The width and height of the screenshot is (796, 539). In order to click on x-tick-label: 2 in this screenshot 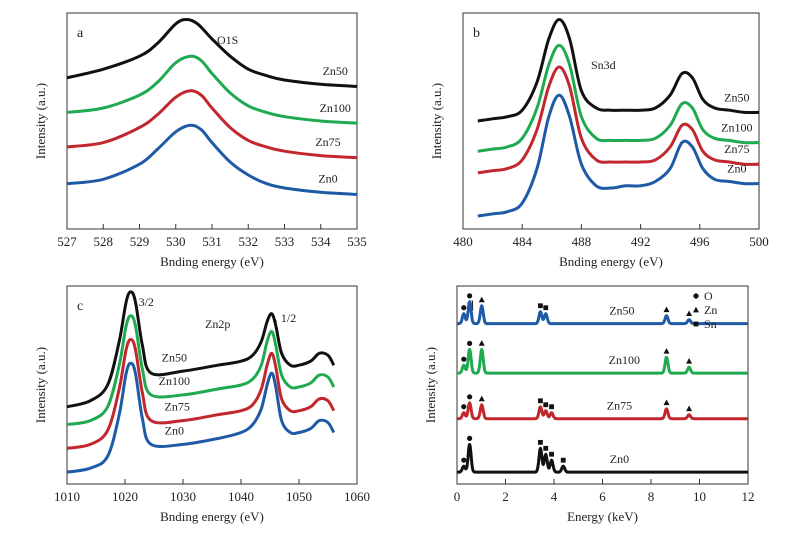, I will do `click(505, 496)`.